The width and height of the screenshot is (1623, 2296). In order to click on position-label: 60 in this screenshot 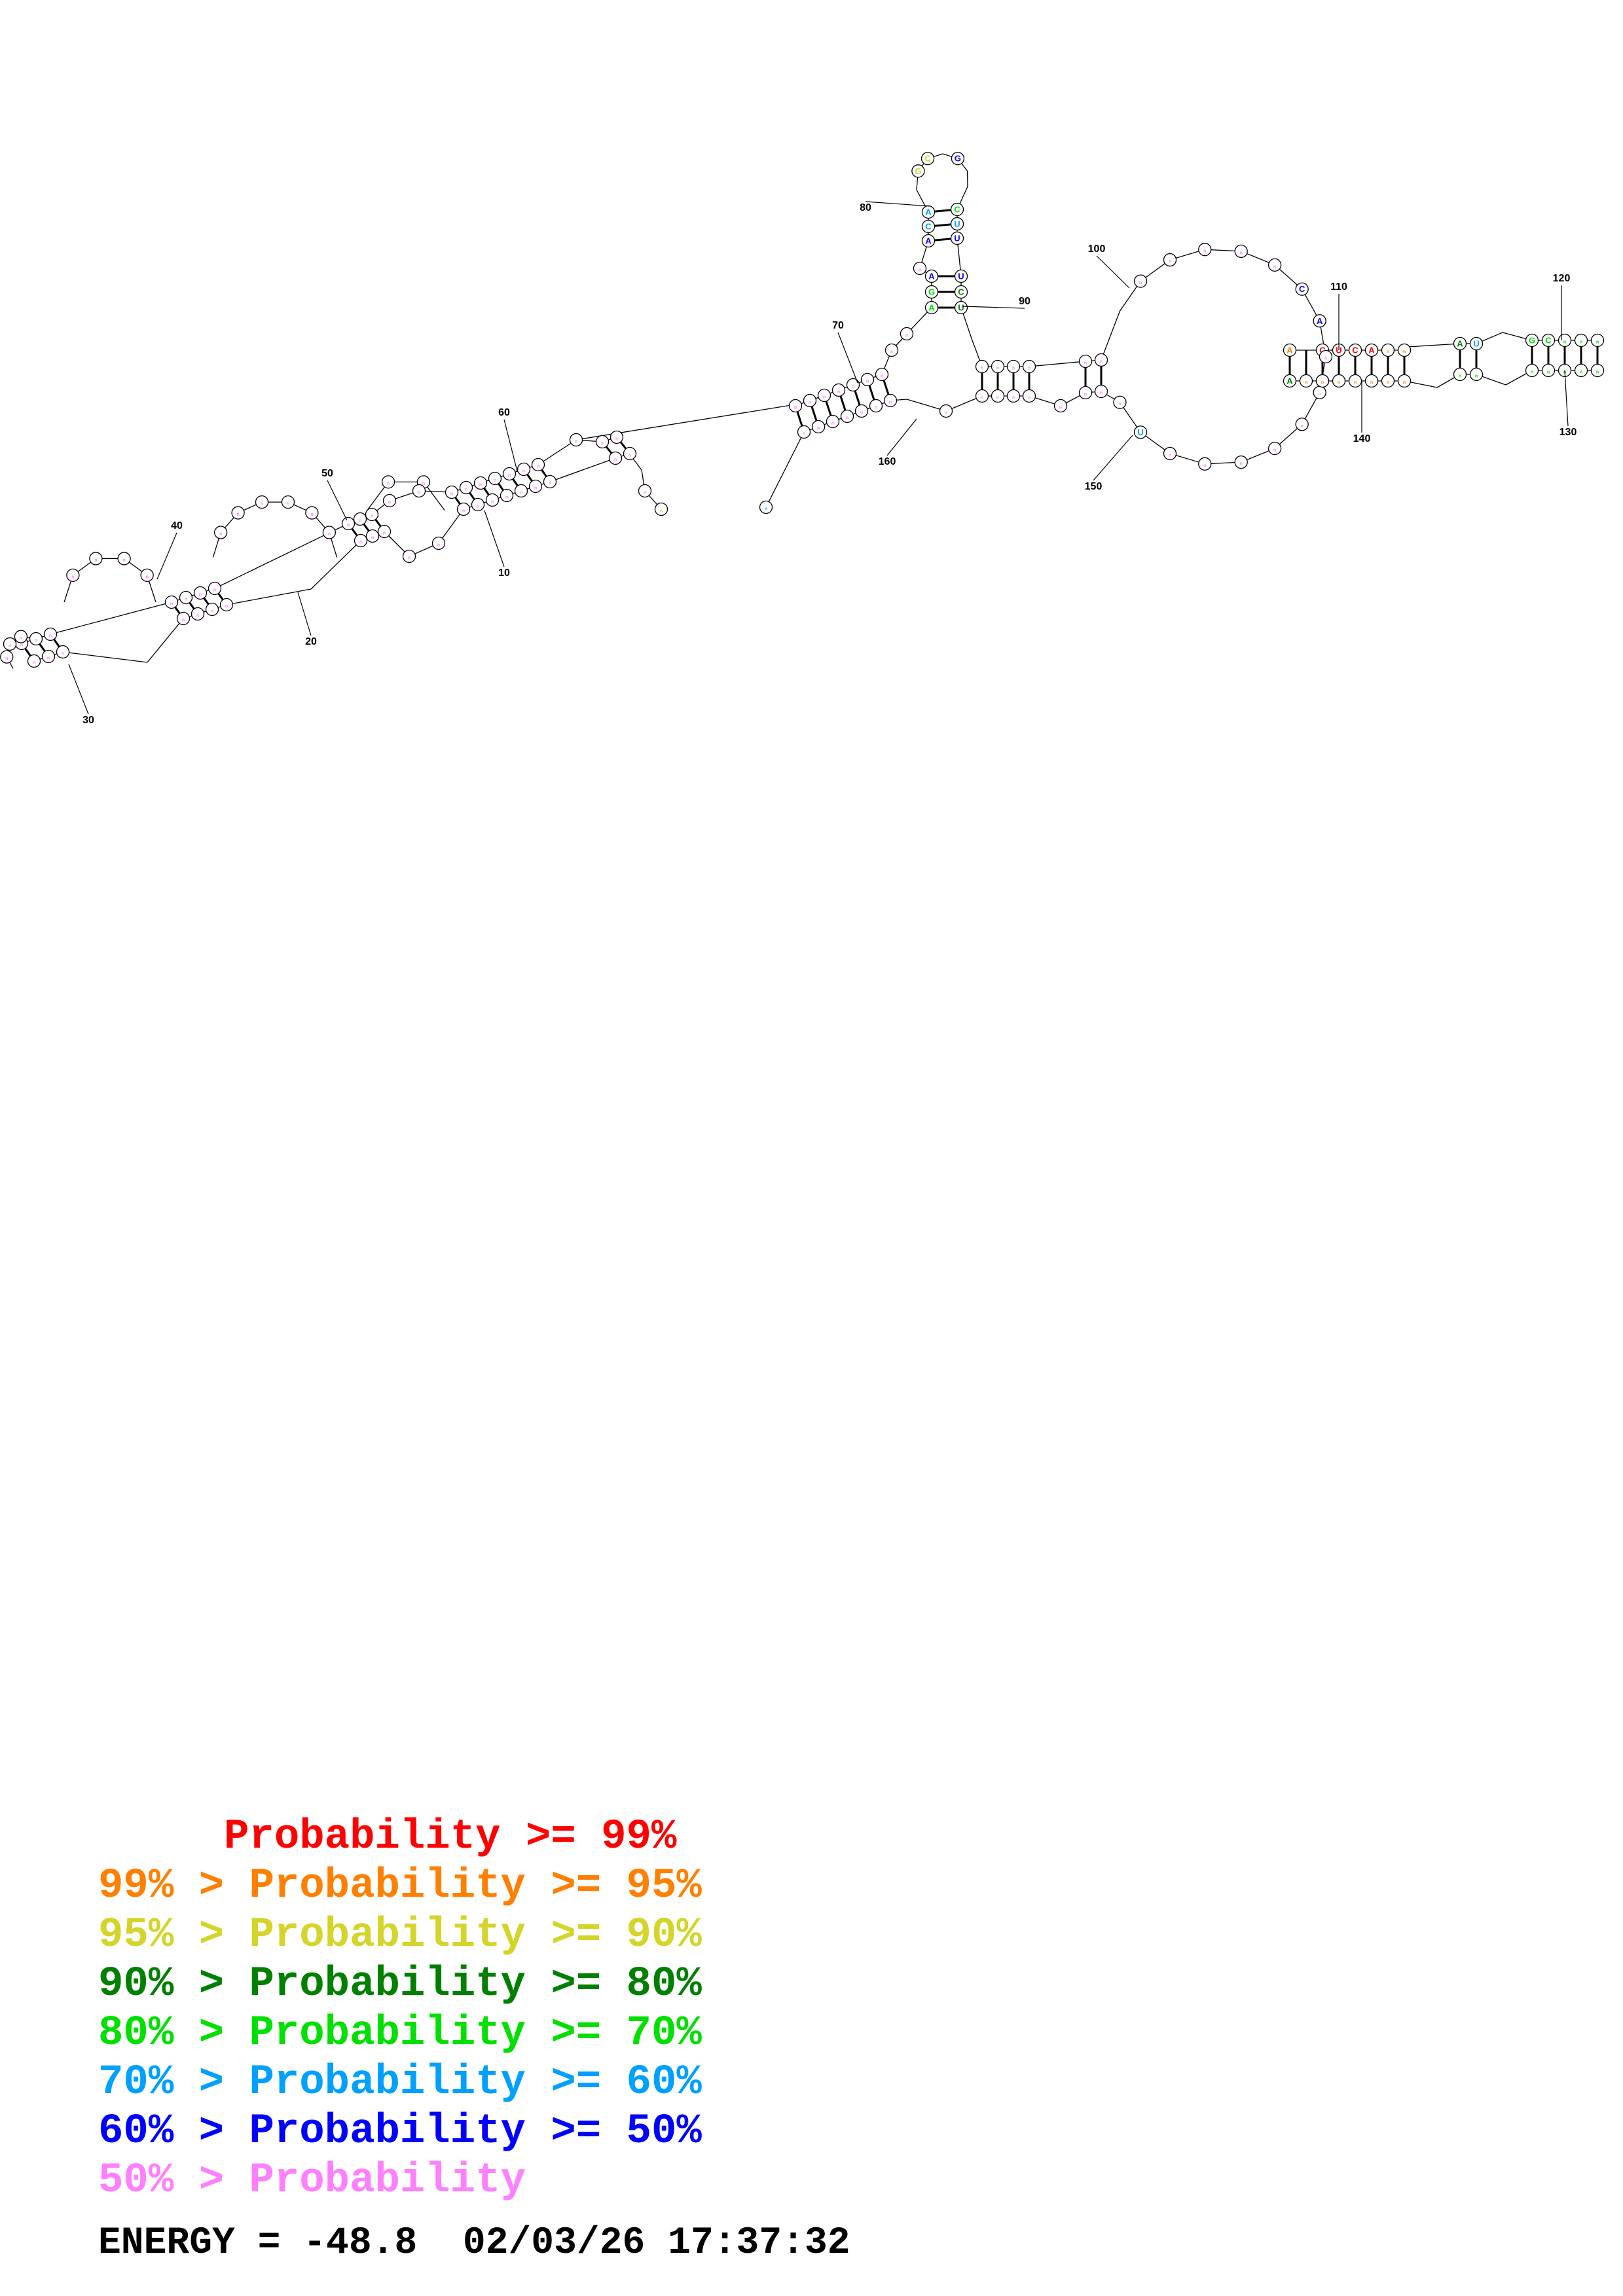, I will do `click(504, 413)`.